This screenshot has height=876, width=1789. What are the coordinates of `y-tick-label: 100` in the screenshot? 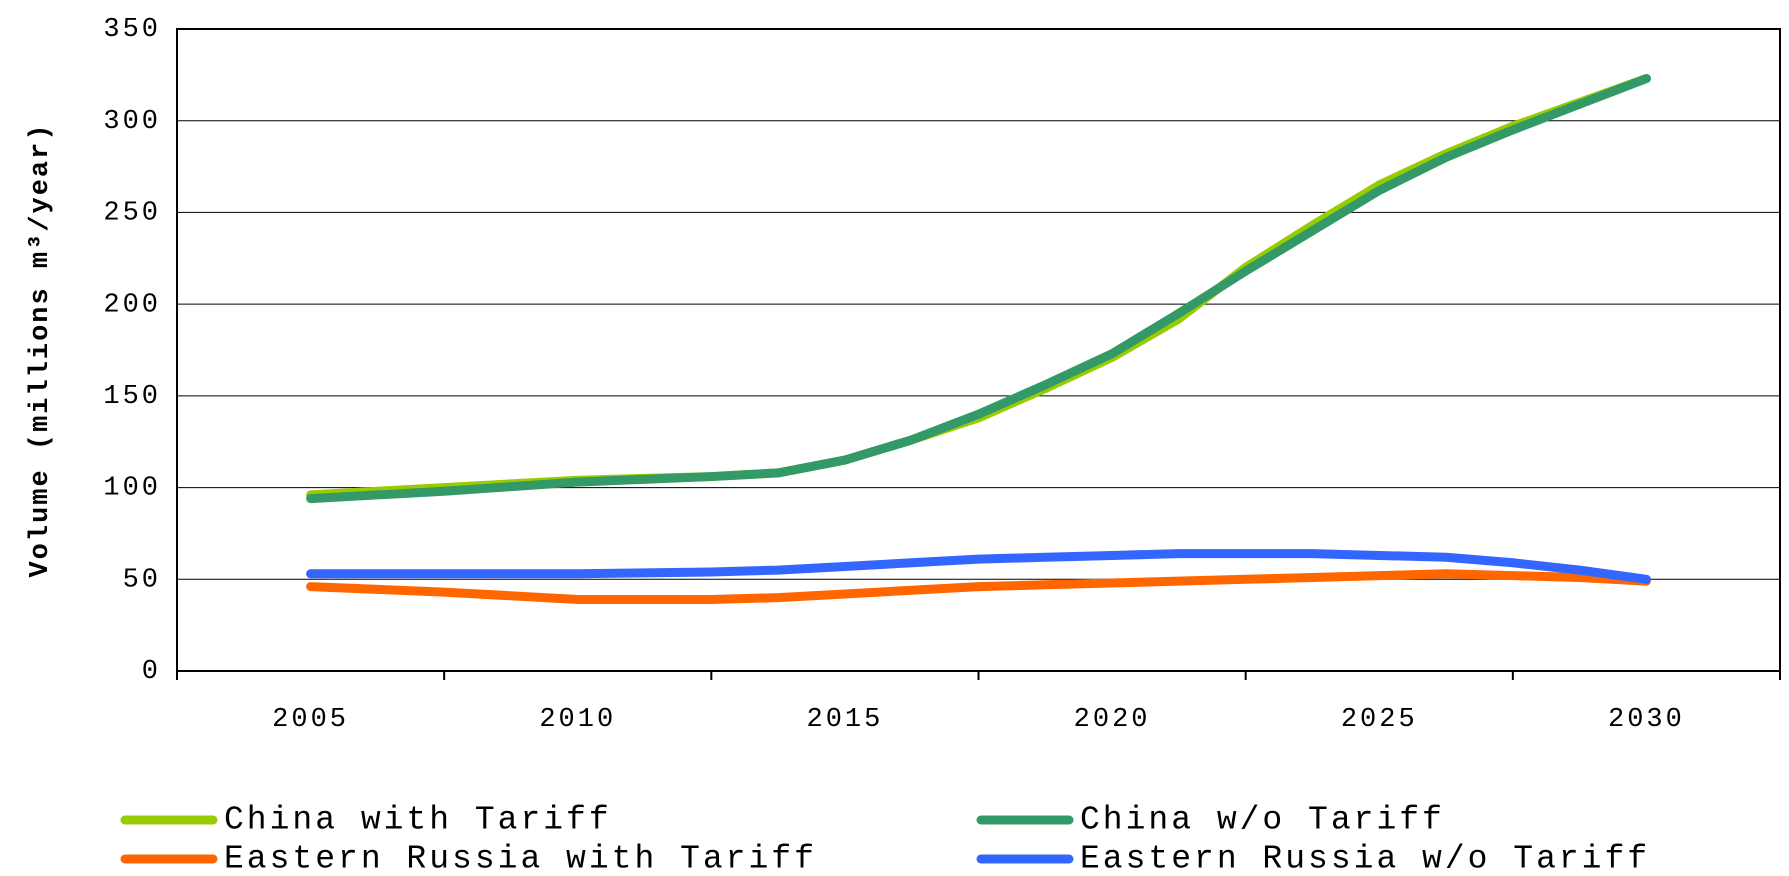 It's located at (132, 489).